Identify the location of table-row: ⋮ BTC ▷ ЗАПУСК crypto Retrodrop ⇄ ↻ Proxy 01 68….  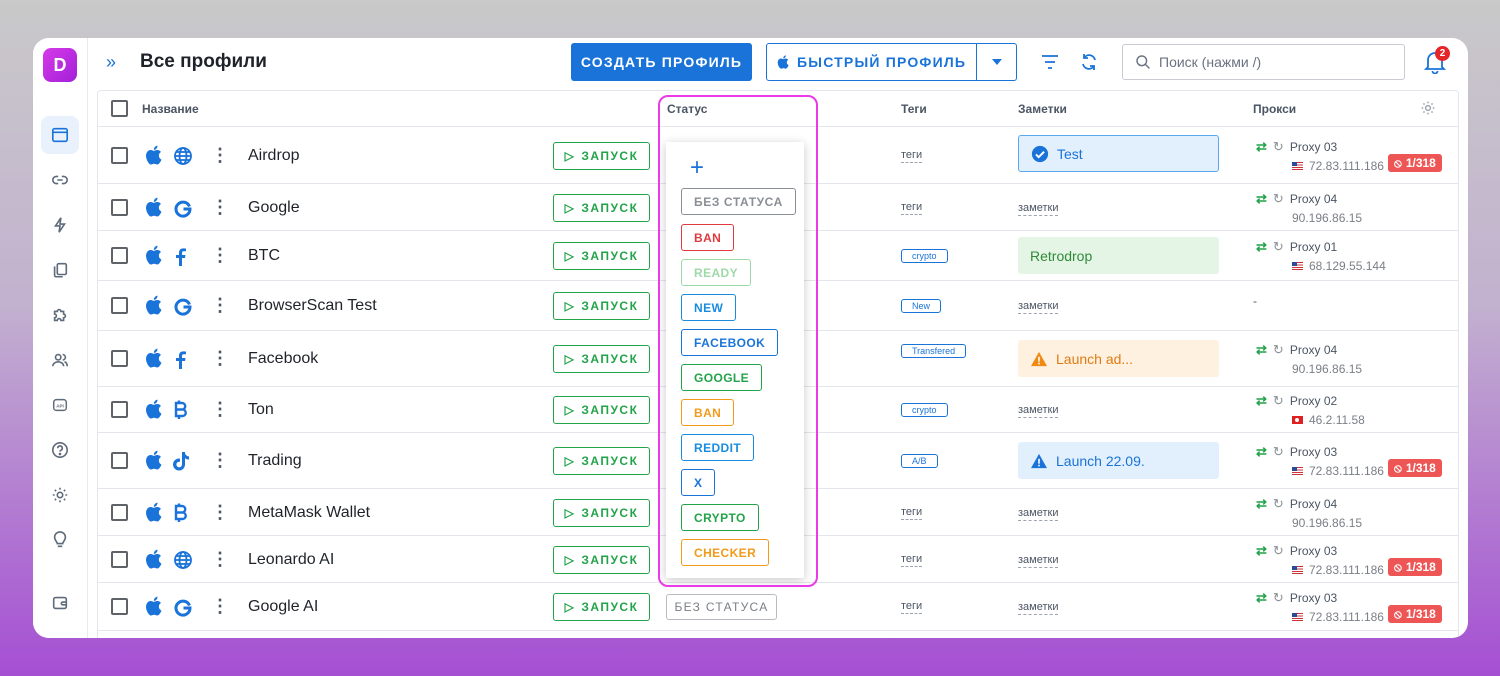
(778, 256).